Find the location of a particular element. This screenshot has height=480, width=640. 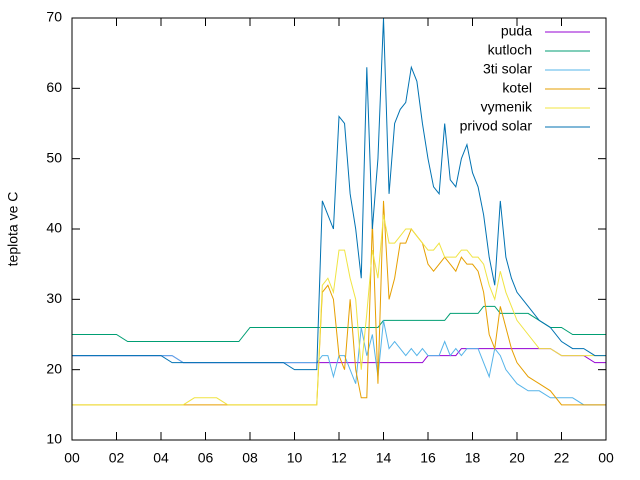

series-line is located at coordinates (339, 324).